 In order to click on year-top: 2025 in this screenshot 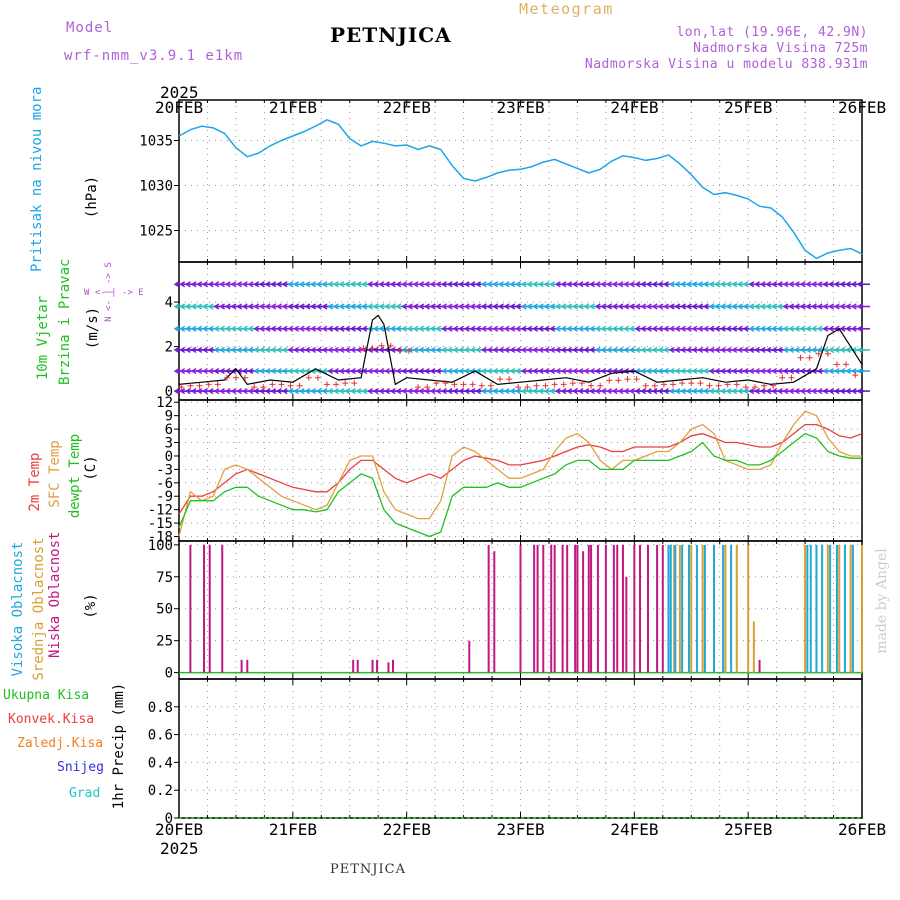, I will do `click(179, 92)`.